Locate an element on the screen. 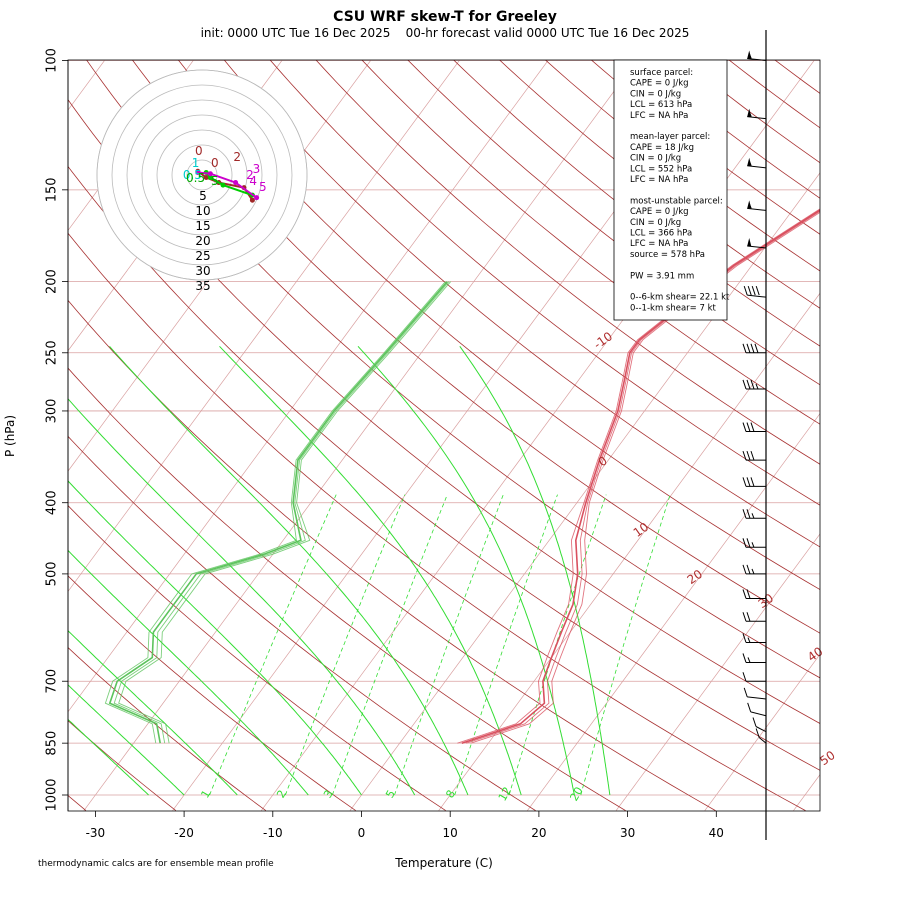 The height and width of the screenshot is (900, 900). info-box-frame is located at coordinates (670, 190).